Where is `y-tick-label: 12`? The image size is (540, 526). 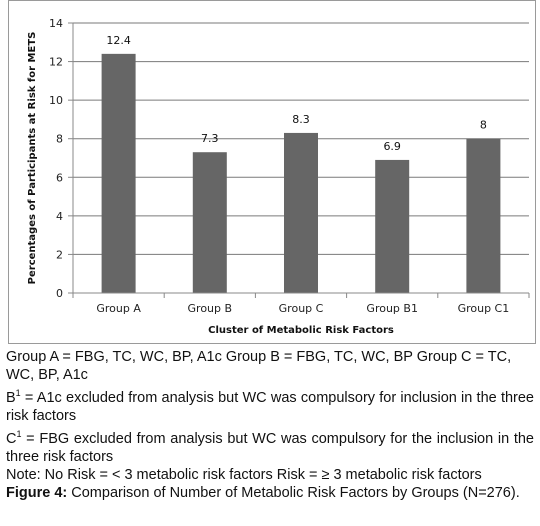
y-tick-label: 12 is located at coordinates (56, 62).